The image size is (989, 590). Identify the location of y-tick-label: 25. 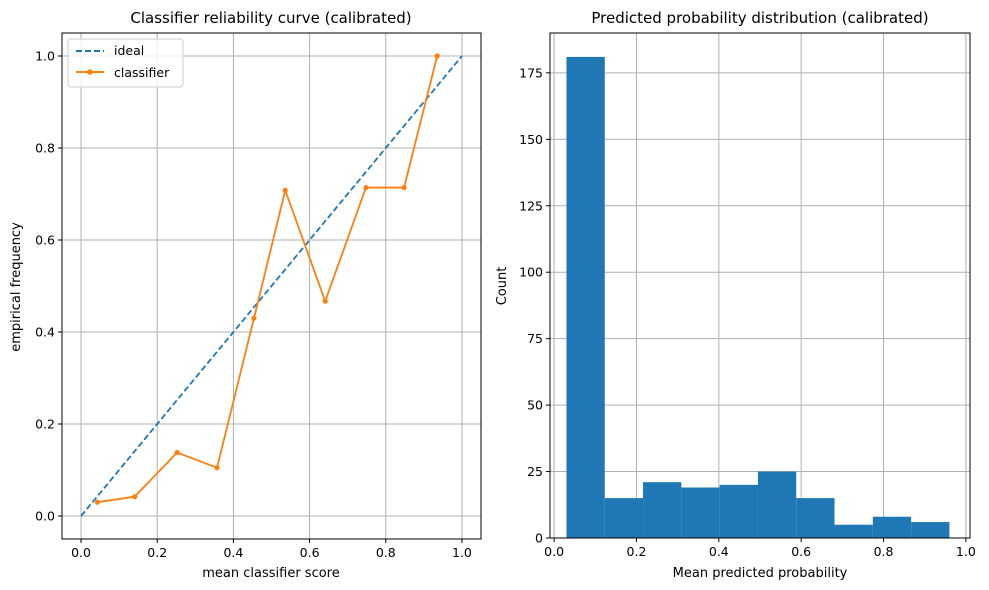
(535, 471).